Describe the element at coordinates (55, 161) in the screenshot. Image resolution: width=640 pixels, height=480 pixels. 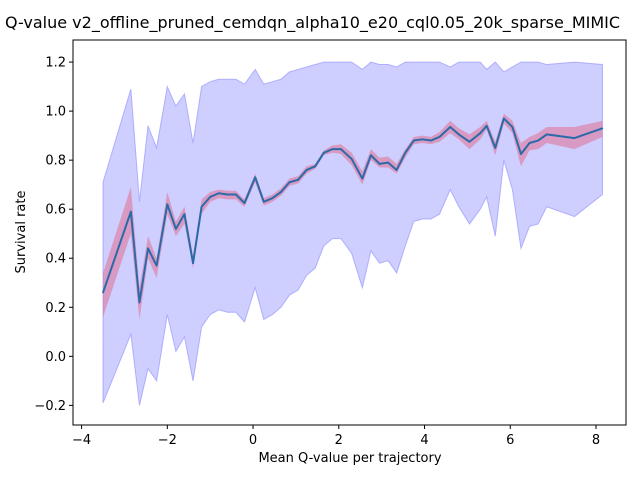
I see `y-tick-label: 0.8` at that location.